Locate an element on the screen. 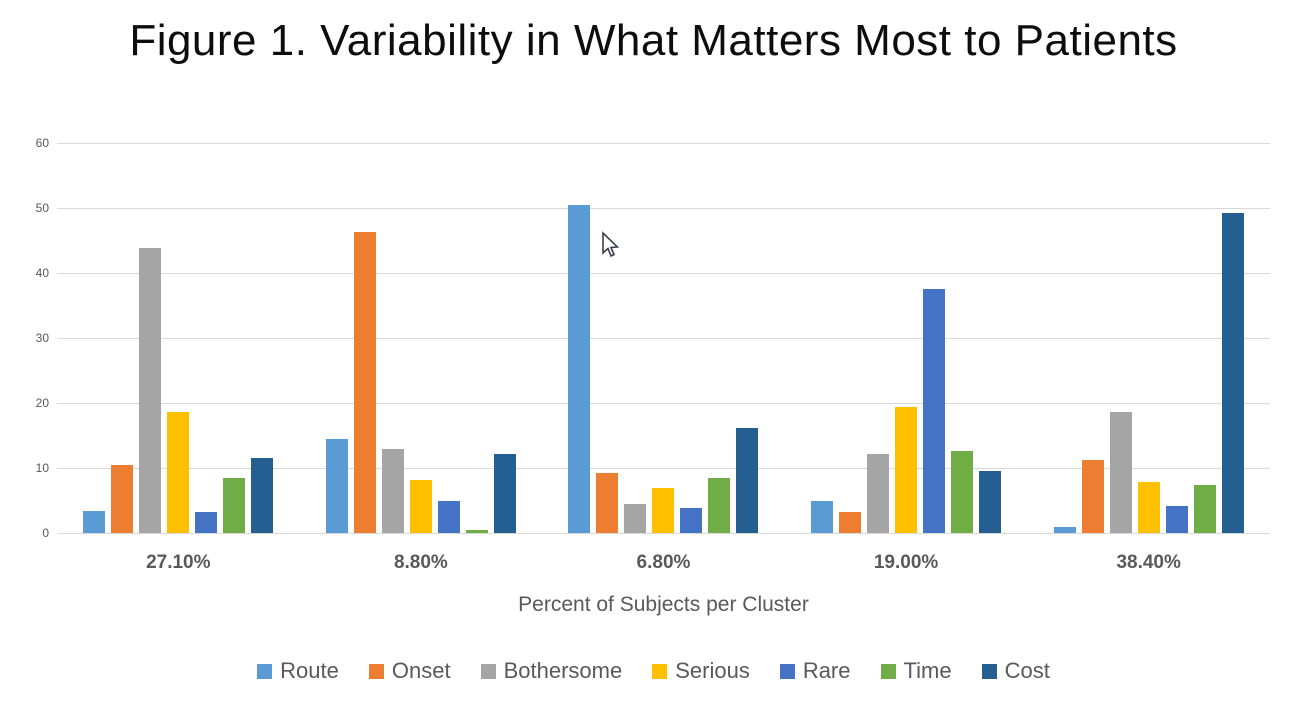 The image size is (1307, 707). category-label: 27.10% is located at coordinates (178, 562).